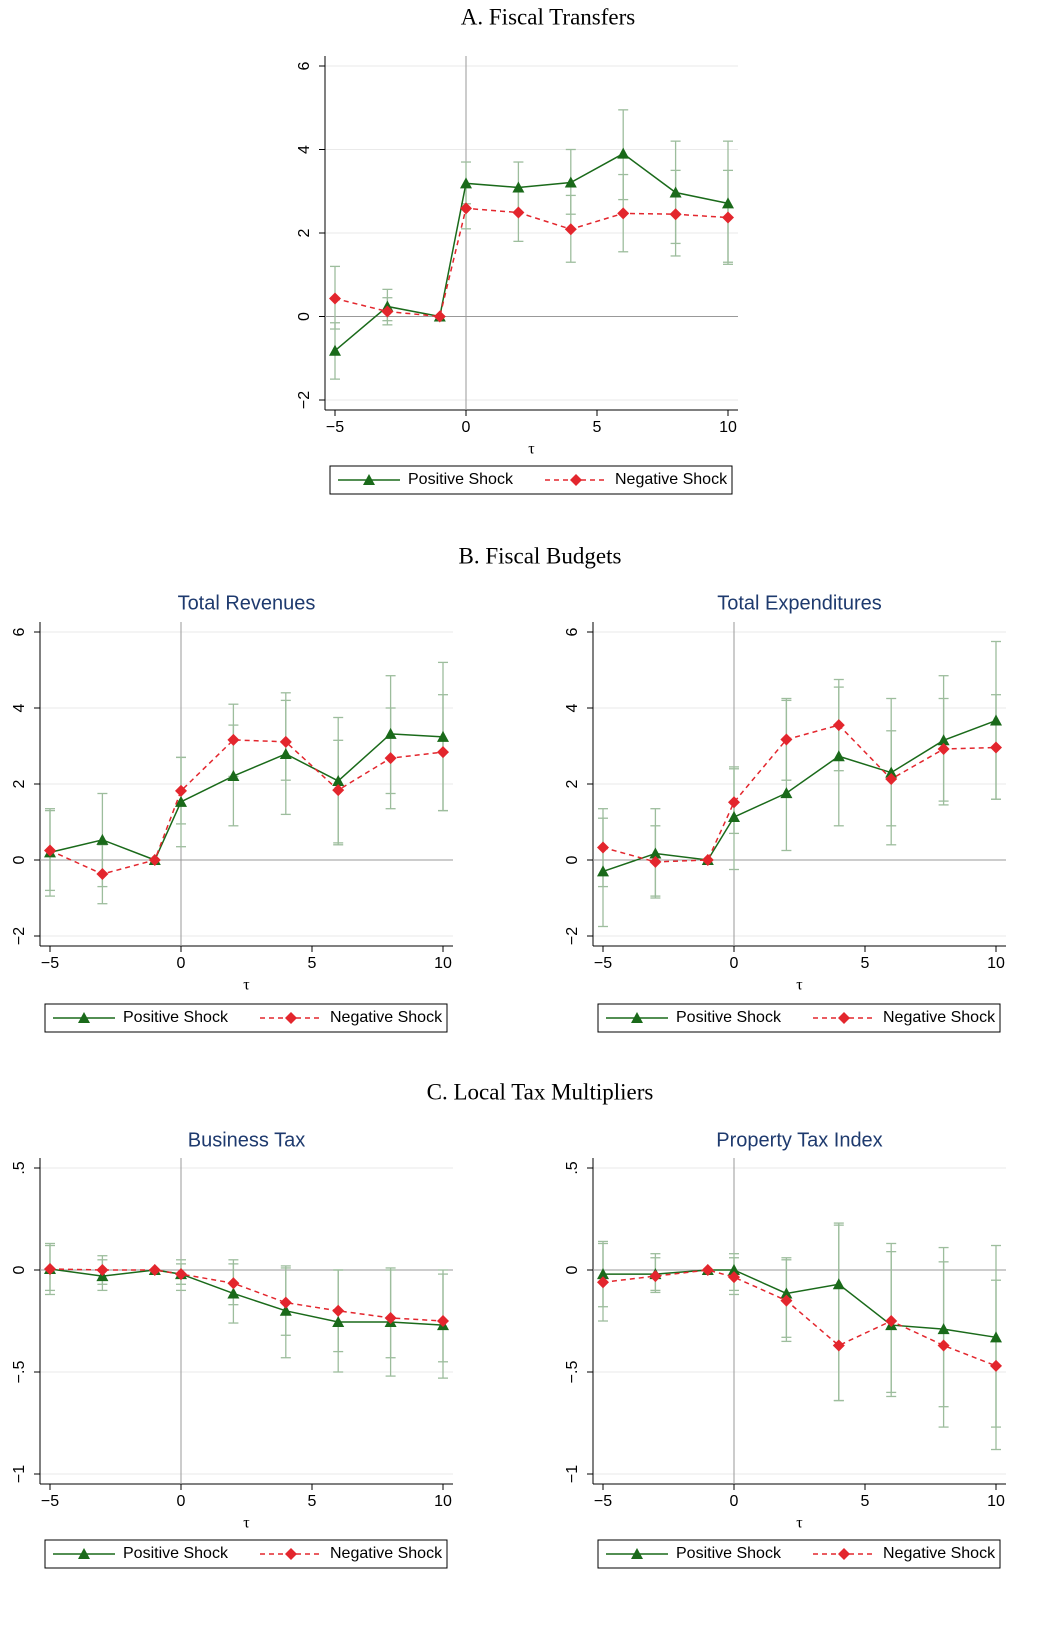 The image size is (1052, 1637). What do you see at coordinates (19, 707) in the screenshot?
I see `y-tick-label: 4` at bounding box center [19, 707].